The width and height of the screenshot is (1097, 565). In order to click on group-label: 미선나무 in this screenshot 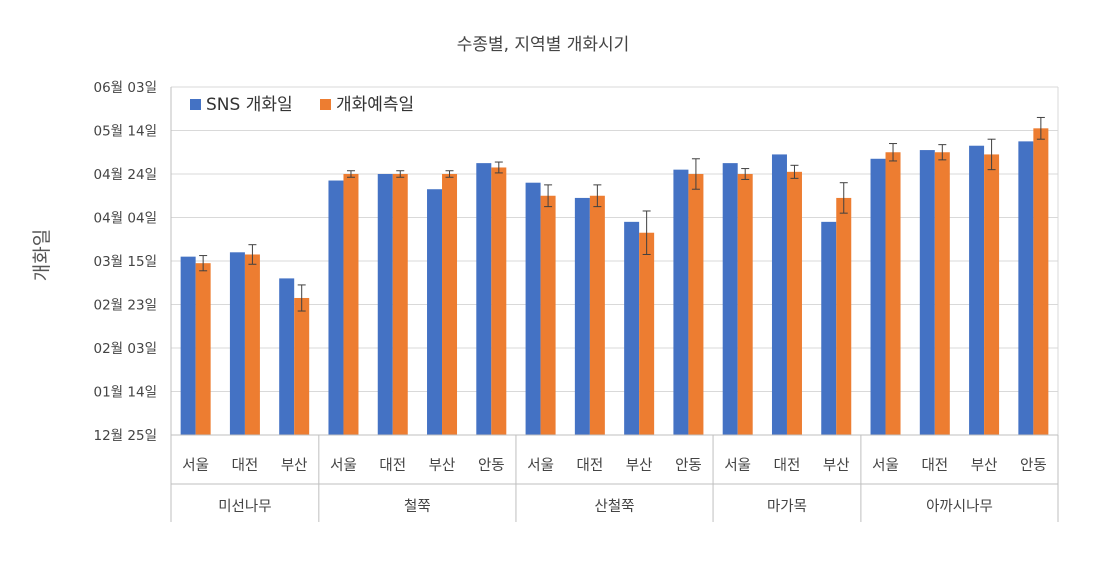, I will do `click(244, 506)`.